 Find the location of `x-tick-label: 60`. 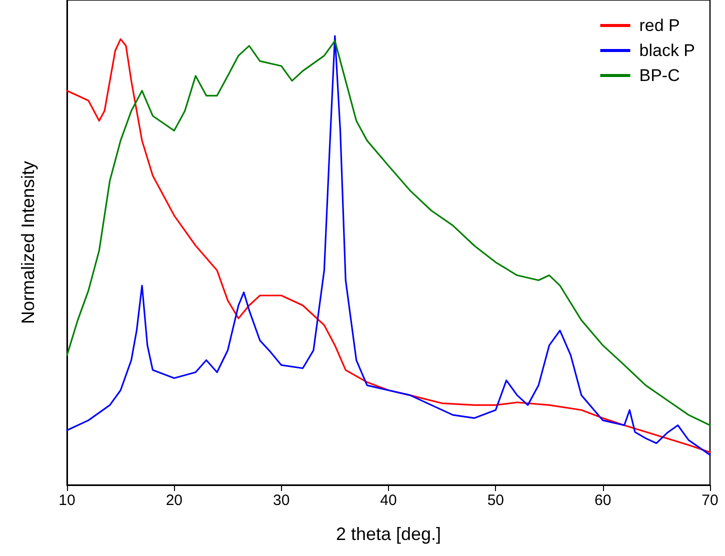

x-tick-label: 60 is located at coordinates (603, 500).